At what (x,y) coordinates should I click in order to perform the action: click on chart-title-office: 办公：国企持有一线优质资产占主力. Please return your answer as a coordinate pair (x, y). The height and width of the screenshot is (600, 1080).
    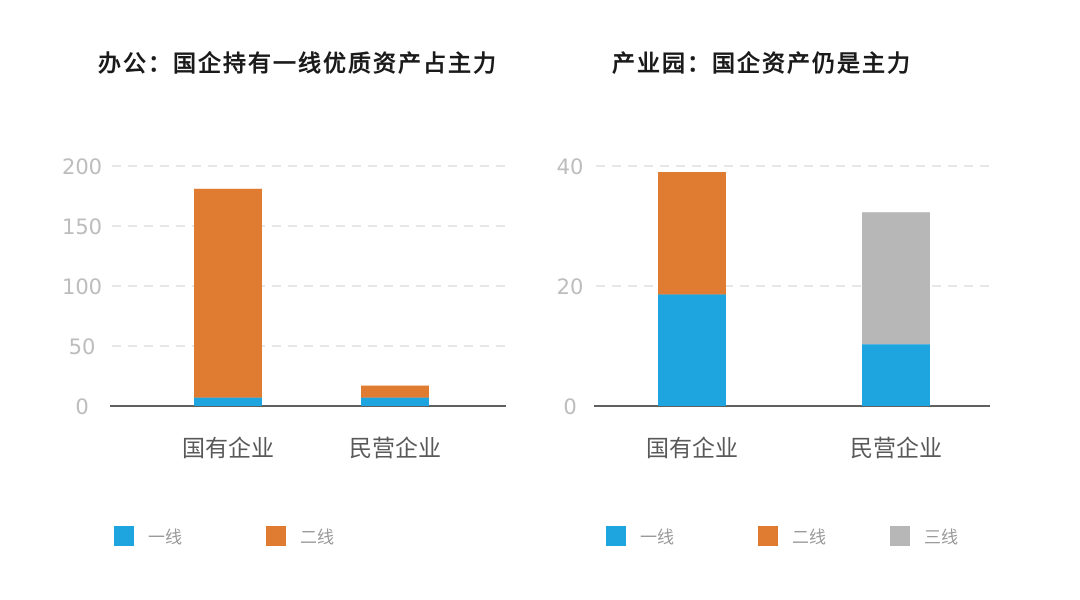
    Looking at the image, I should click on (298, 64).